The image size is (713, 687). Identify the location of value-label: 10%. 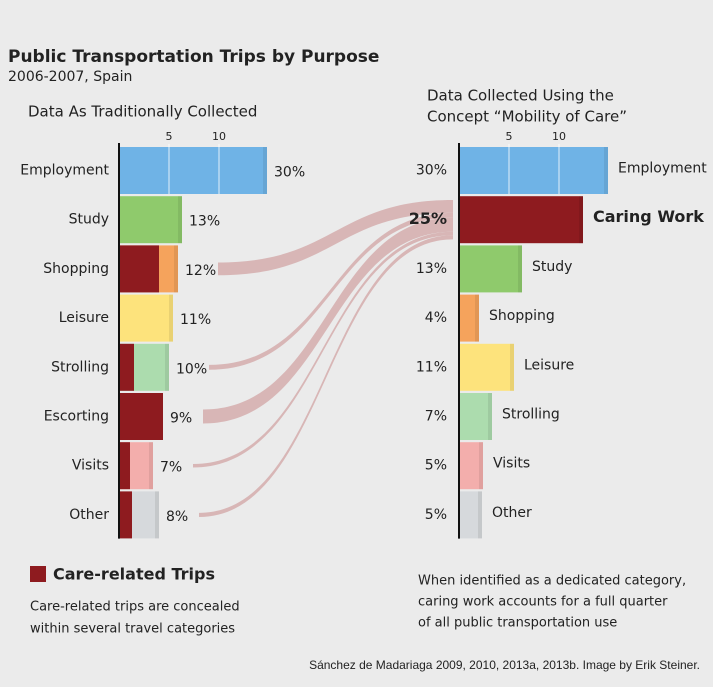
(191, 369).